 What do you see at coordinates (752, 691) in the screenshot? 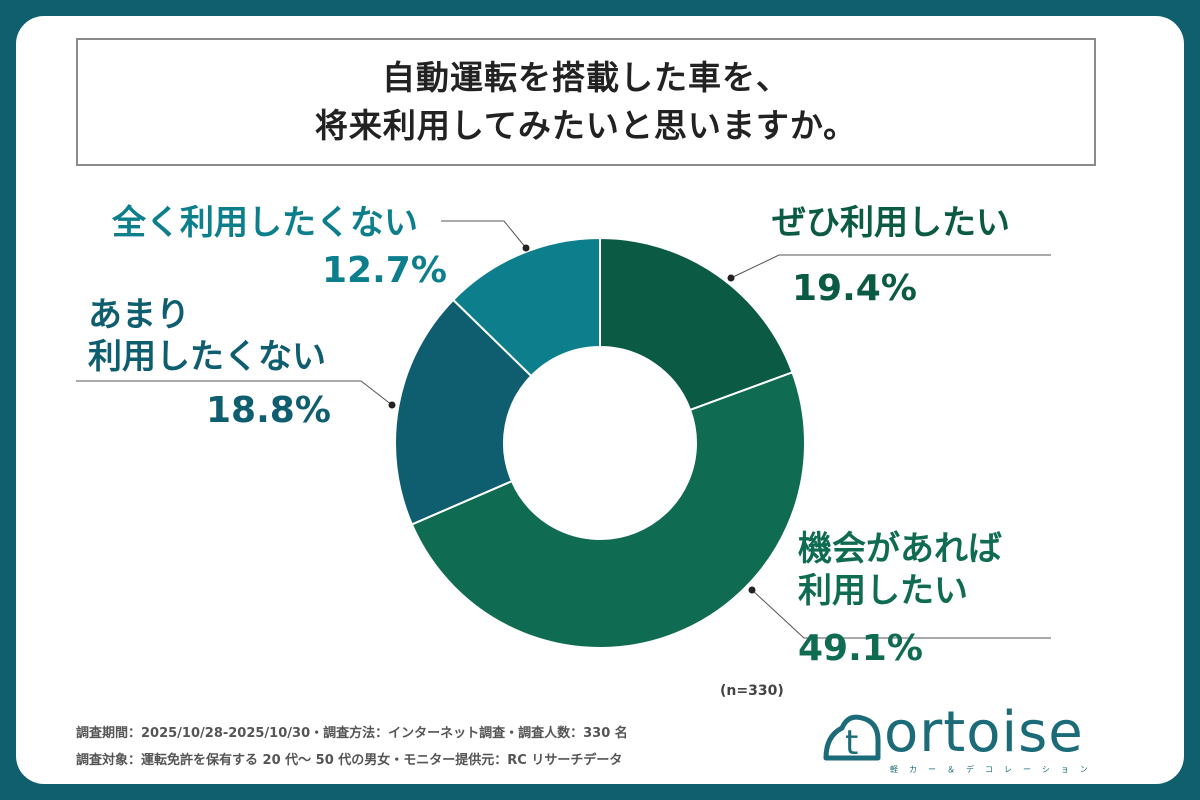
I see `sample-size-note: (n=330)` at bounding box center [752, 691].